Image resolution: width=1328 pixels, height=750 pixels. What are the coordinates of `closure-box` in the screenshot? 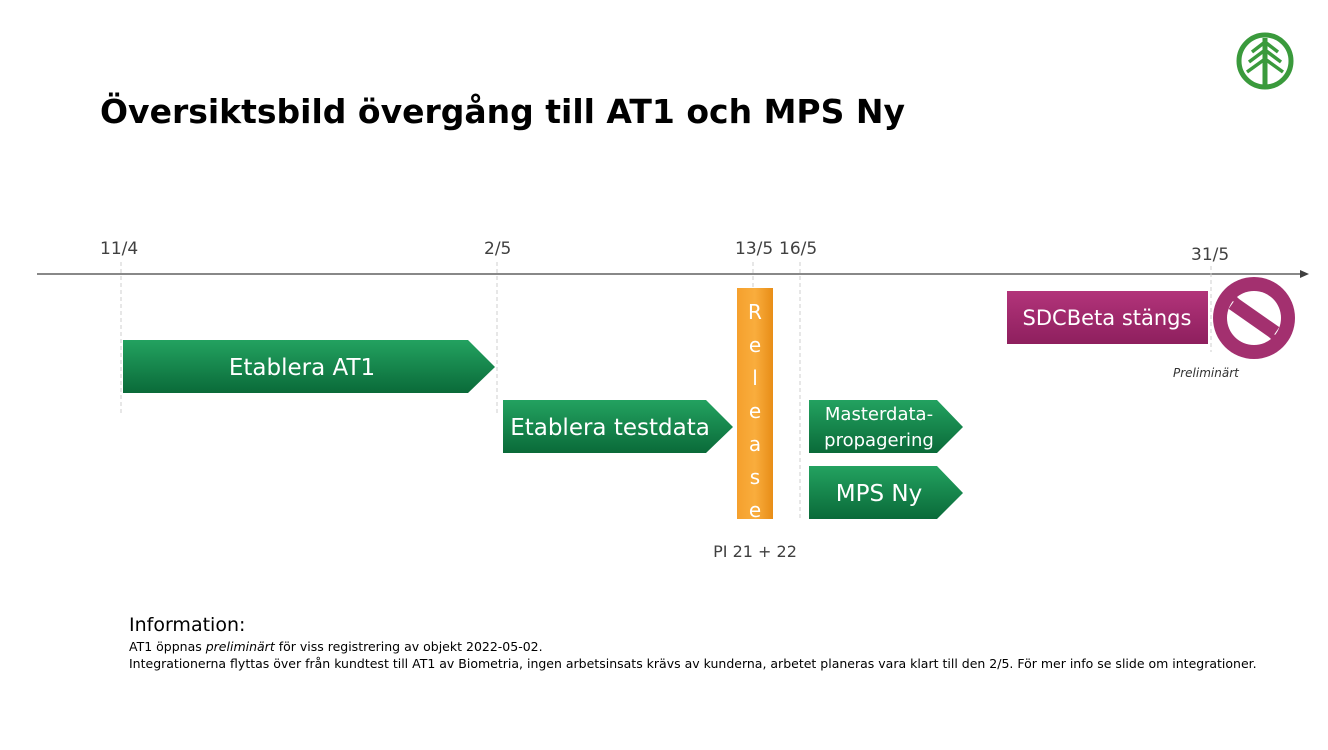 It's located at (1107, 317).